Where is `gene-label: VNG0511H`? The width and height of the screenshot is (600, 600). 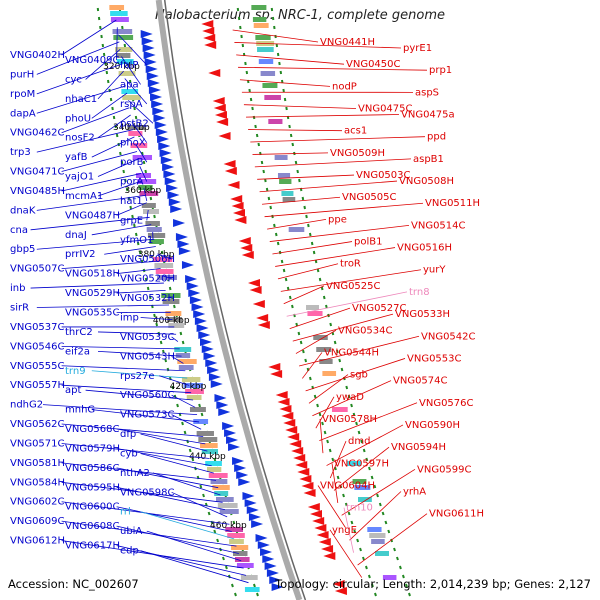 gene-label: VNG0511H is located at coordinates (452, 203).